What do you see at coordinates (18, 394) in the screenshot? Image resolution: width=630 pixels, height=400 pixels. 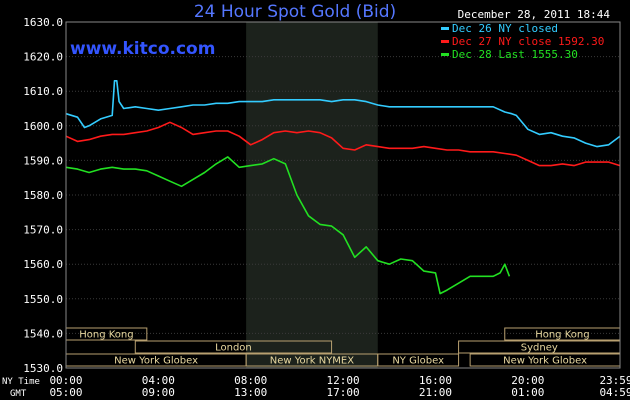 I see `x-row-label-gmt: GMT` at bounding box center [18, 394].